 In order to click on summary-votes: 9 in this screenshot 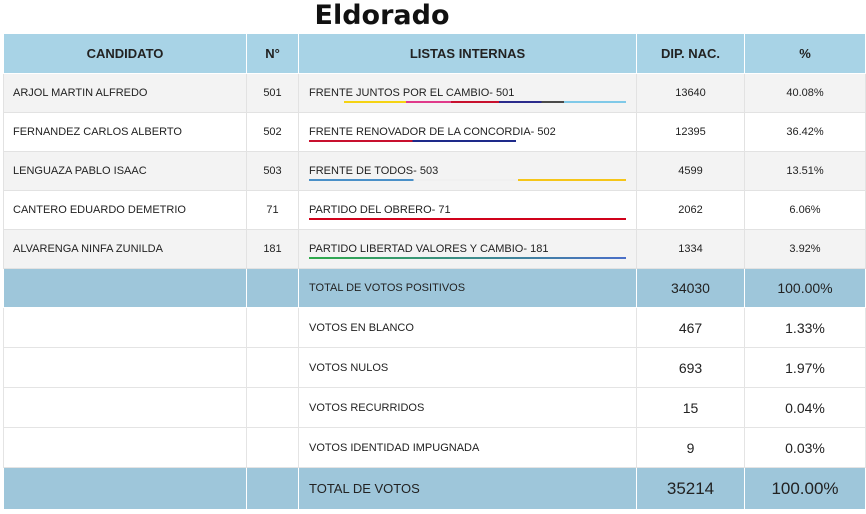, I will do `click(690, 447)`.